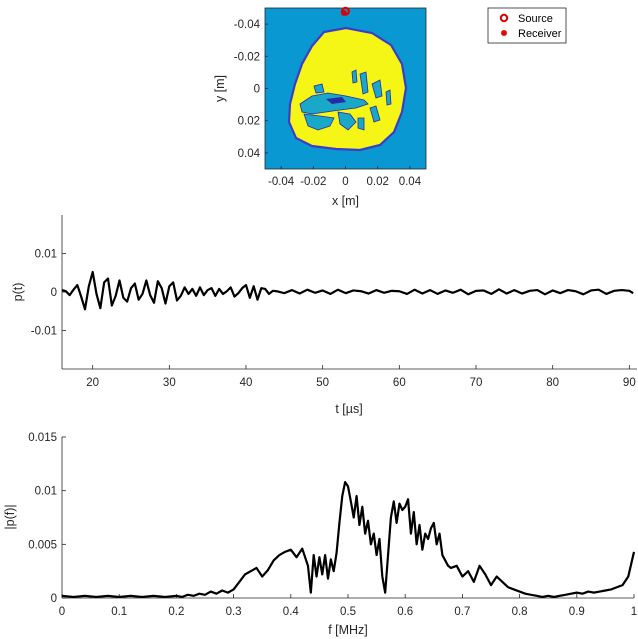 This screenshot has width=638, height=639. I want to click on time-x-tick-label: 60, so click(399, 383).